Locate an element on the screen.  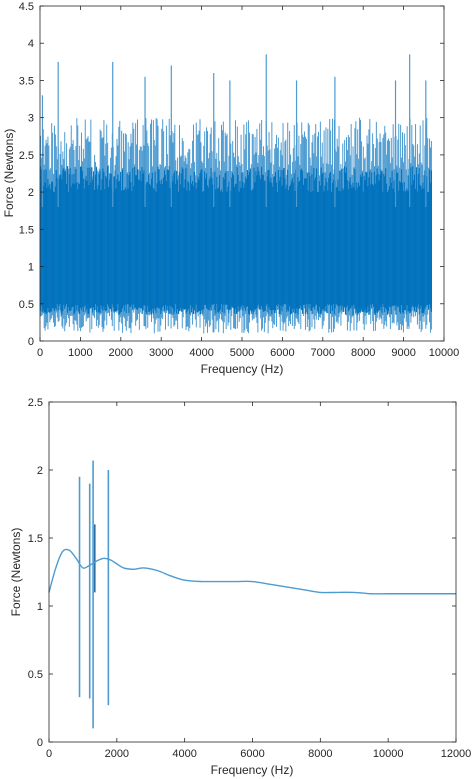
chart-2-x-tick-label: 8000 is located at coordinates (320, 754).